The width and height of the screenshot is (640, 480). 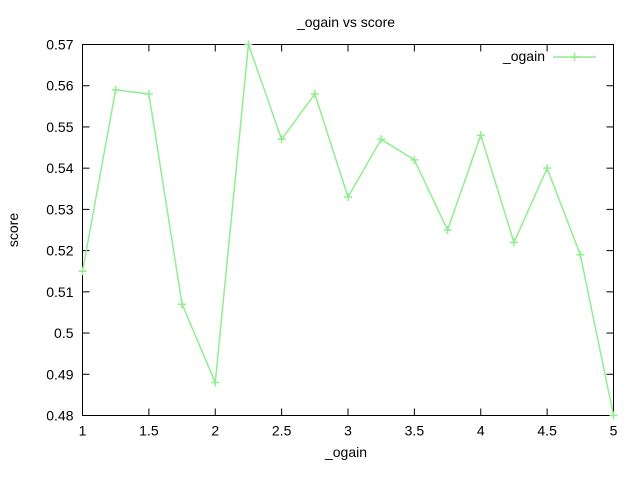 I want to click on x-tick-label: 5, so click(x=614, y=431).